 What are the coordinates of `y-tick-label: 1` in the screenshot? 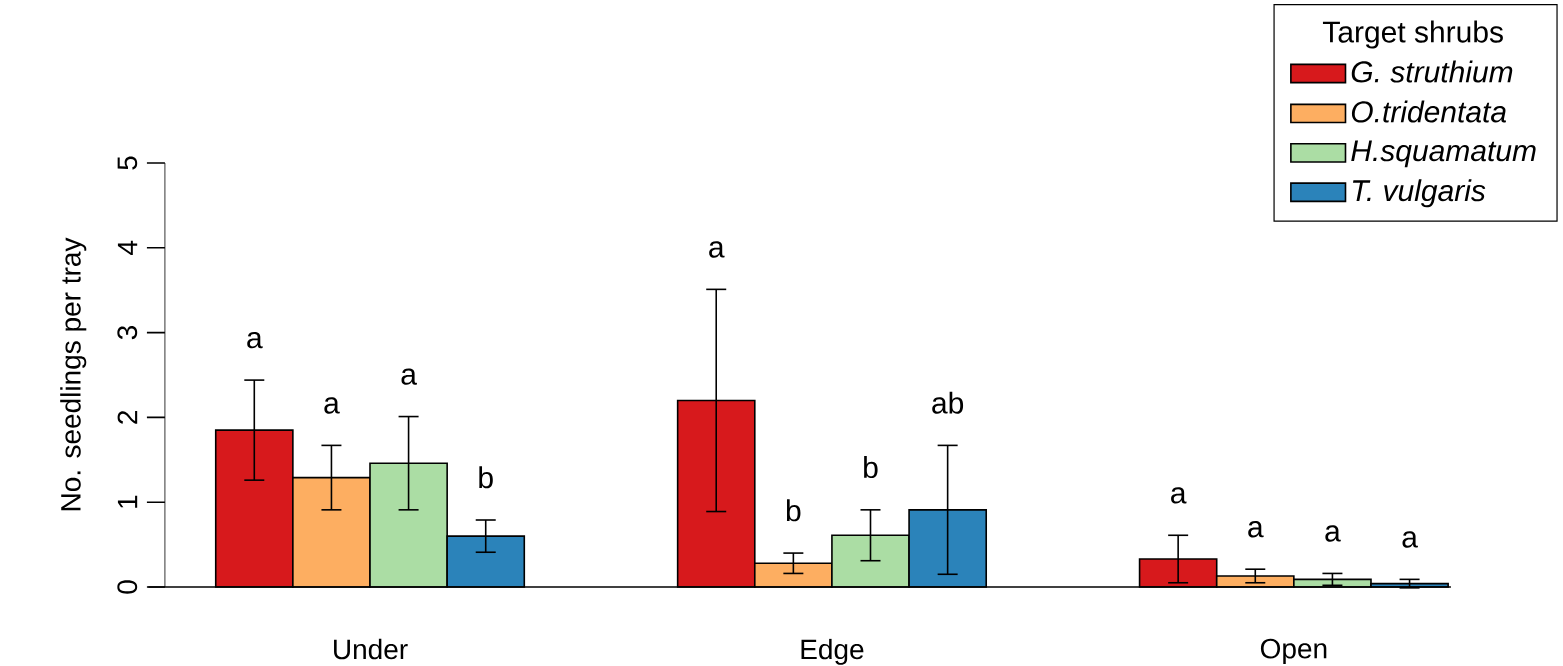 It's located at (127, 501).